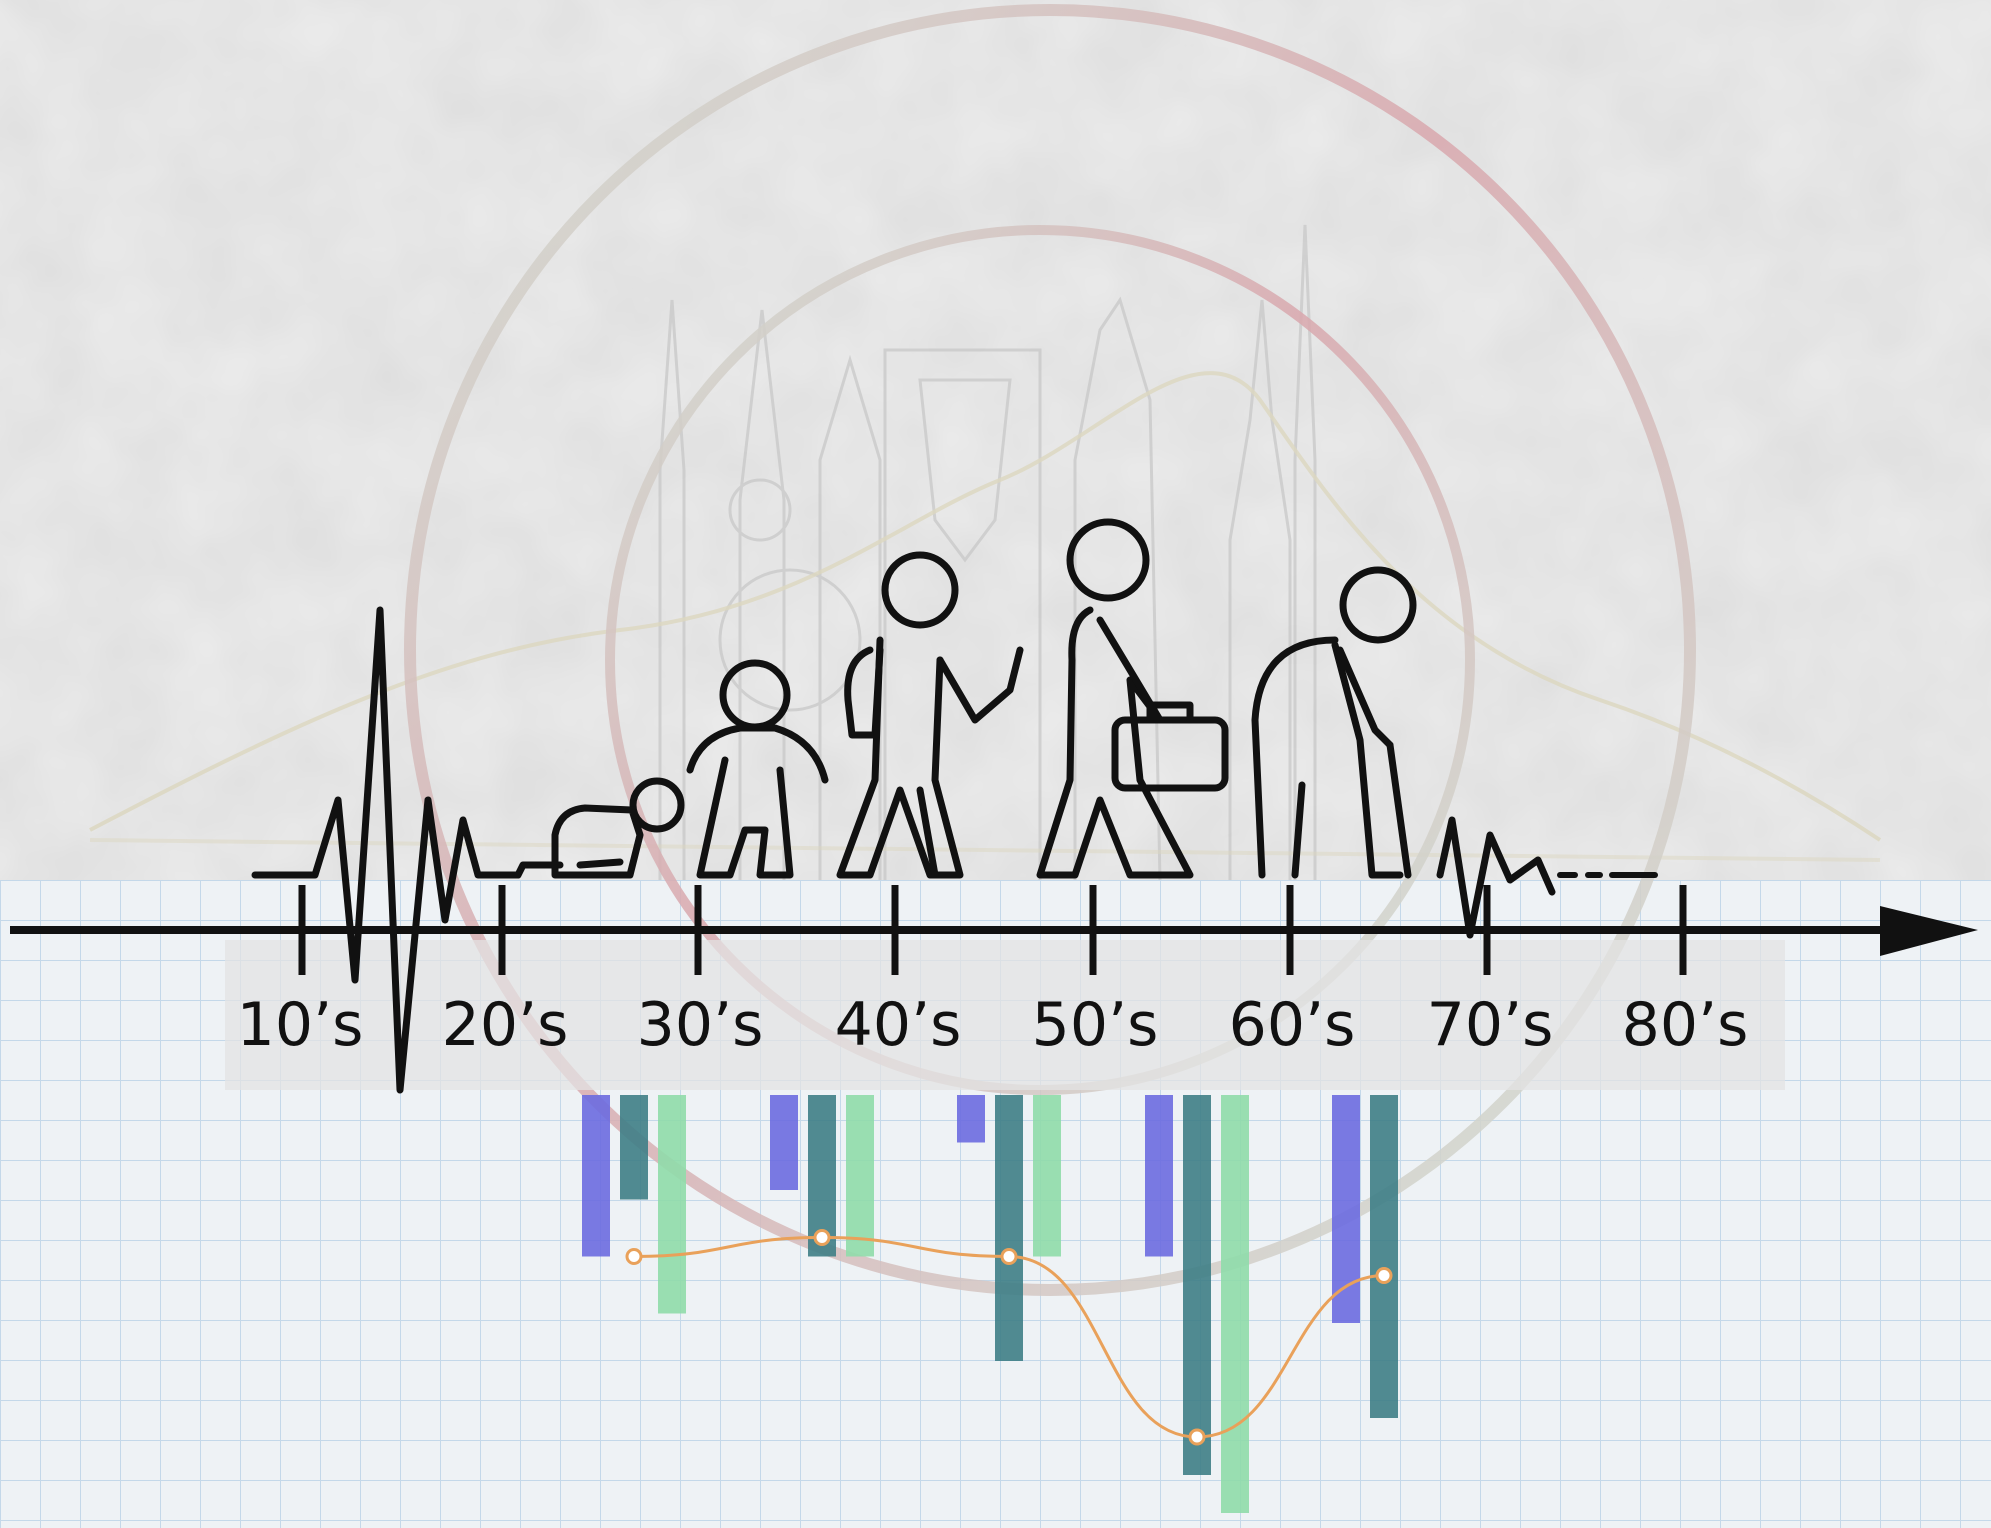 This screenshot has height=1528, width=1991. What do you see at coordinates (700, 1025) in the screenshot?
I see `label-30s: 30’s` at bounding box center [700, 1025].